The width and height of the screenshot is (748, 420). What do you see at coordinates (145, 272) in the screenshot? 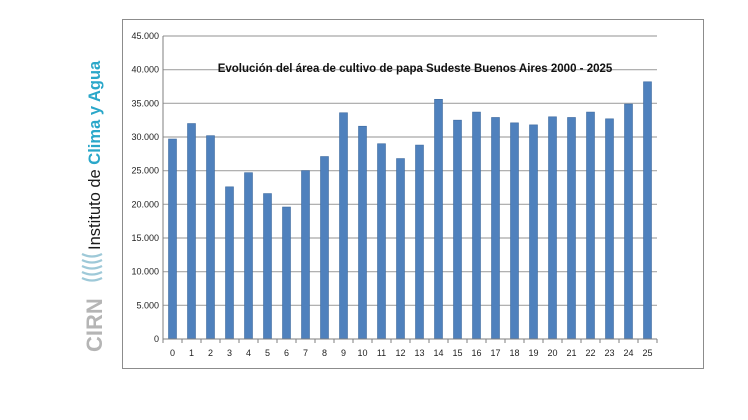
I see `y-tick-label: 10.000` at bounding box center [145, 272].